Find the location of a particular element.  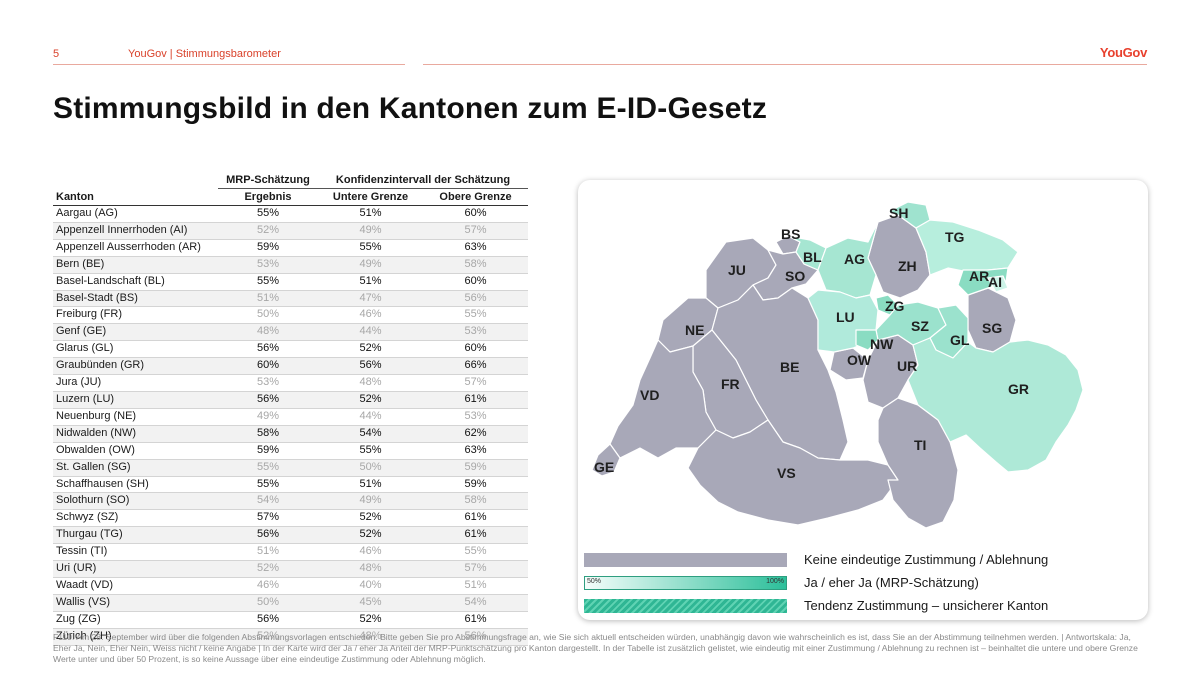

canton-name-cell: Solothurn (SO) is located at coordinates (135, 501).